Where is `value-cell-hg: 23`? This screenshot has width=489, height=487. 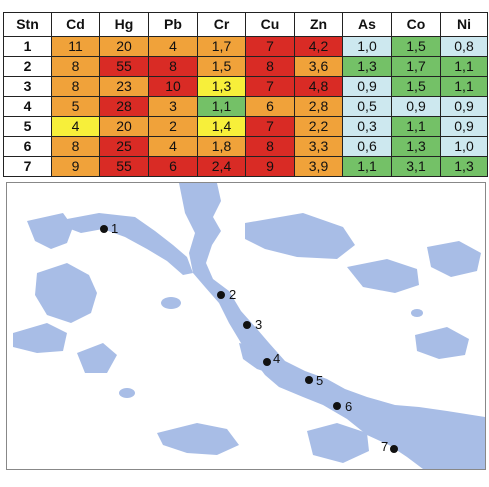 value-cell-hg: 23 is located at coordinates (124, 86).